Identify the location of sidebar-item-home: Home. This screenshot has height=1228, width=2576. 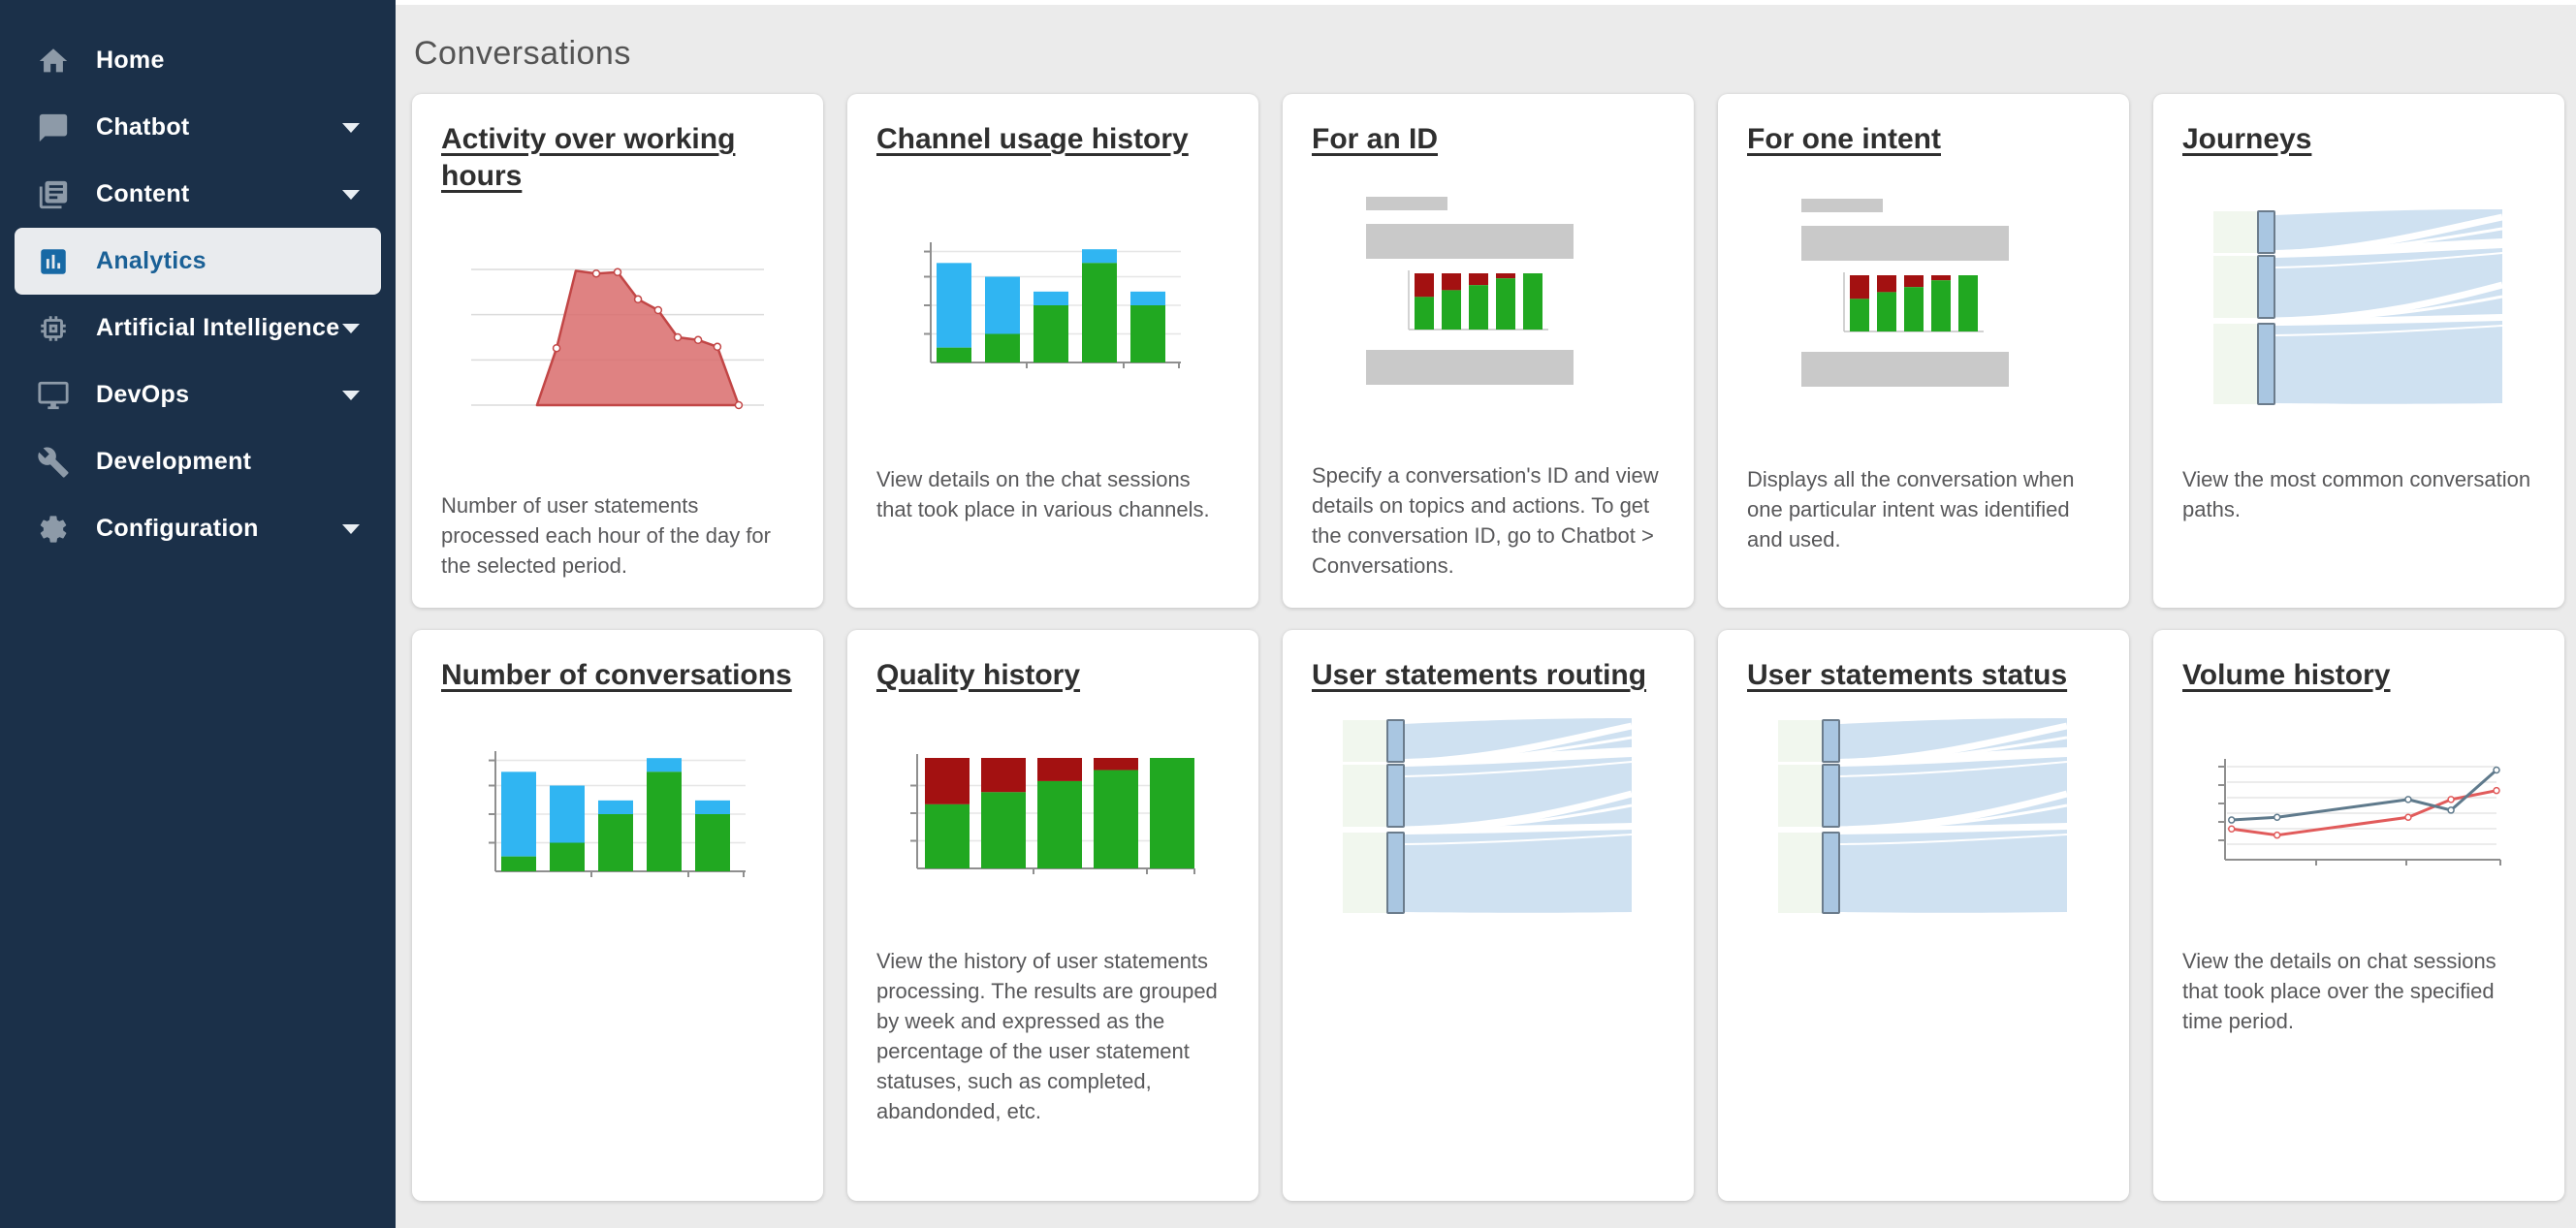
(198, 60).